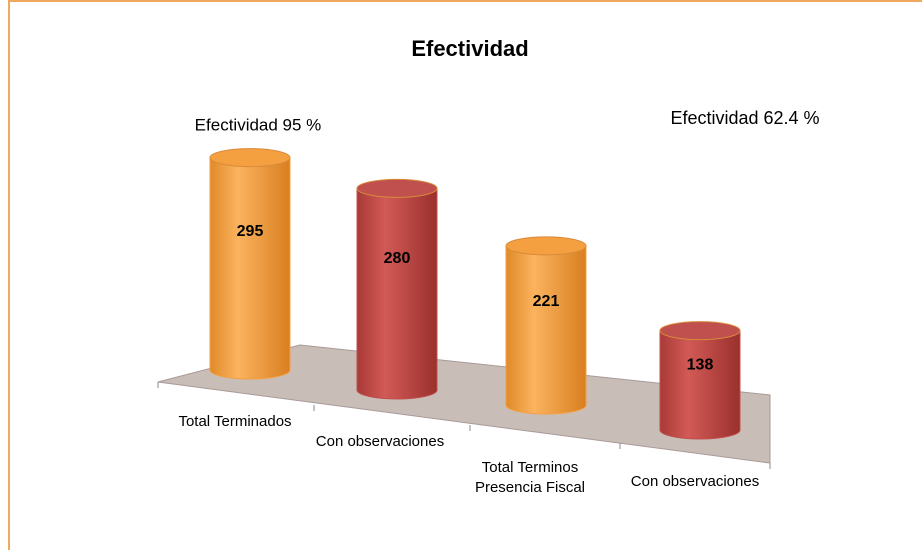  I want to click on chart-title: Efectividad, so click(469, 48).